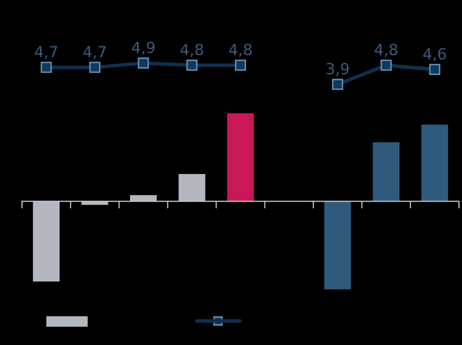 This screenshot has height=345, width=462. Describe the element at coordinates (434, 55) in the screenshot. I see `data-label: 4,6` at that location.